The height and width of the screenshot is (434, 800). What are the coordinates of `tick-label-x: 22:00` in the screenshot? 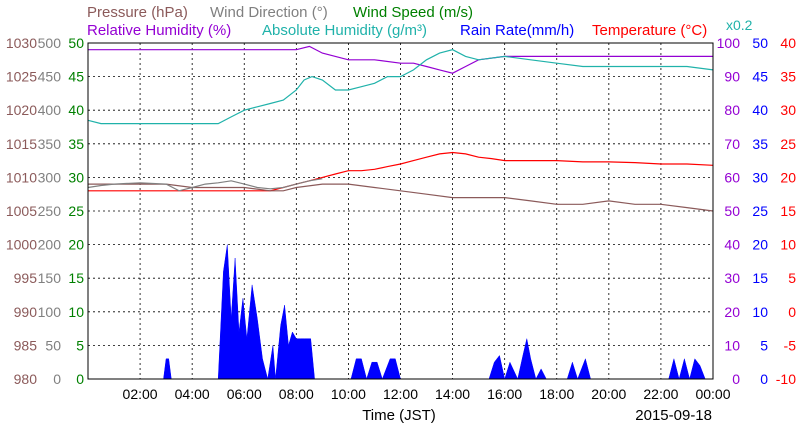 It's located at (660, 394).